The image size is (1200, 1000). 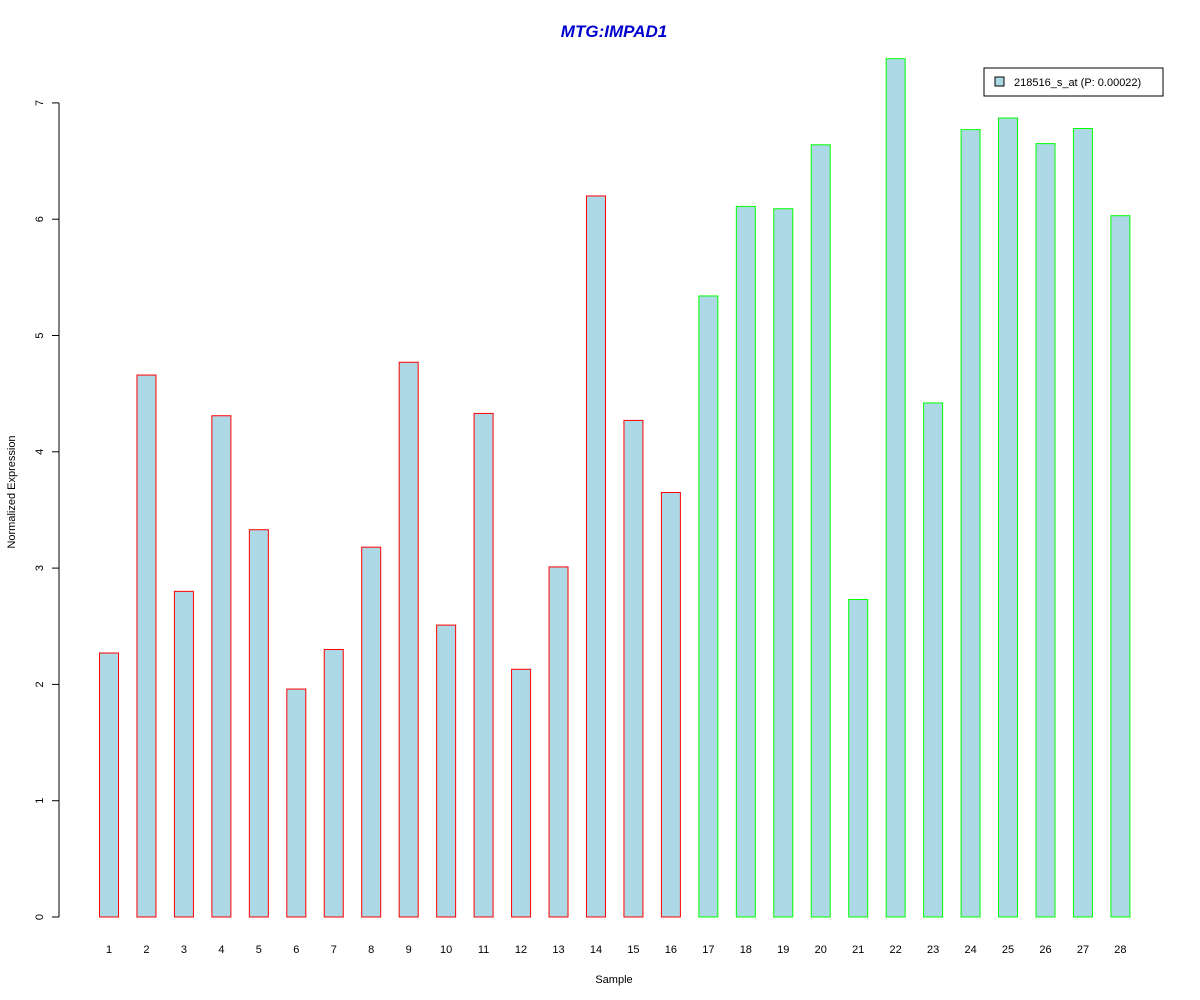 I want to click on x-tick-label: 7, so click(x=334, y=950).